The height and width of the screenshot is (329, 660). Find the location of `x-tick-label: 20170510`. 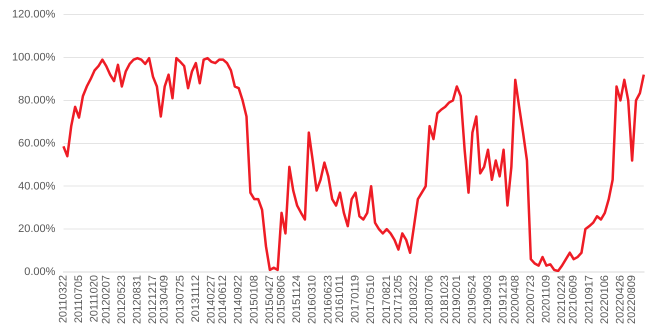

x-tick-label: 20170510 is located at coordinates (371, 299).